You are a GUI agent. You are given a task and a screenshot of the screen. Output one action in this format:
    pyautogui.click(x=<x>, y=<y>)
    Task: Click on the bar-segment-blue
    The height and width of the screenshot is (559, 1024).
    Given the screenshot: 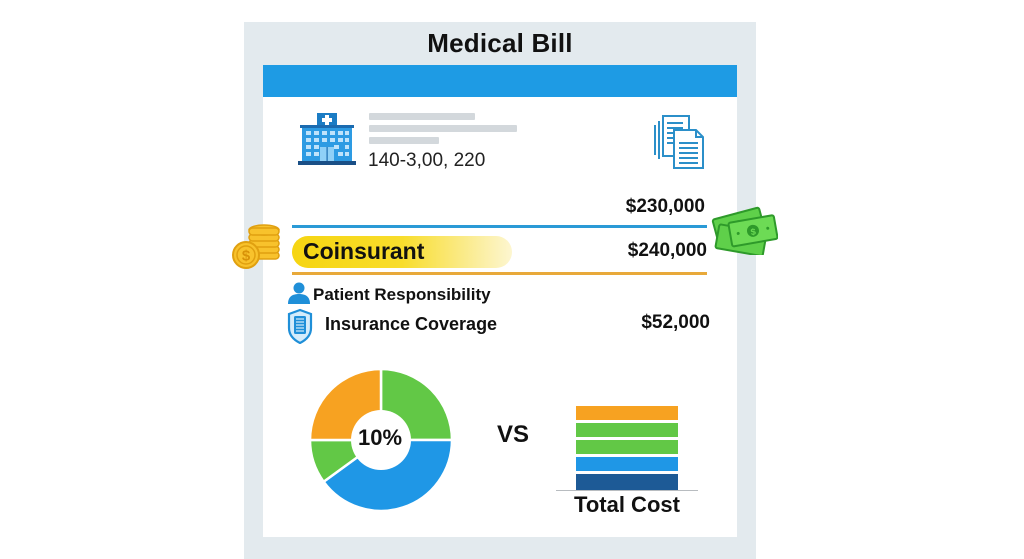 What is the action you would take?
    pyautogui.click(x=627, y=464)
    